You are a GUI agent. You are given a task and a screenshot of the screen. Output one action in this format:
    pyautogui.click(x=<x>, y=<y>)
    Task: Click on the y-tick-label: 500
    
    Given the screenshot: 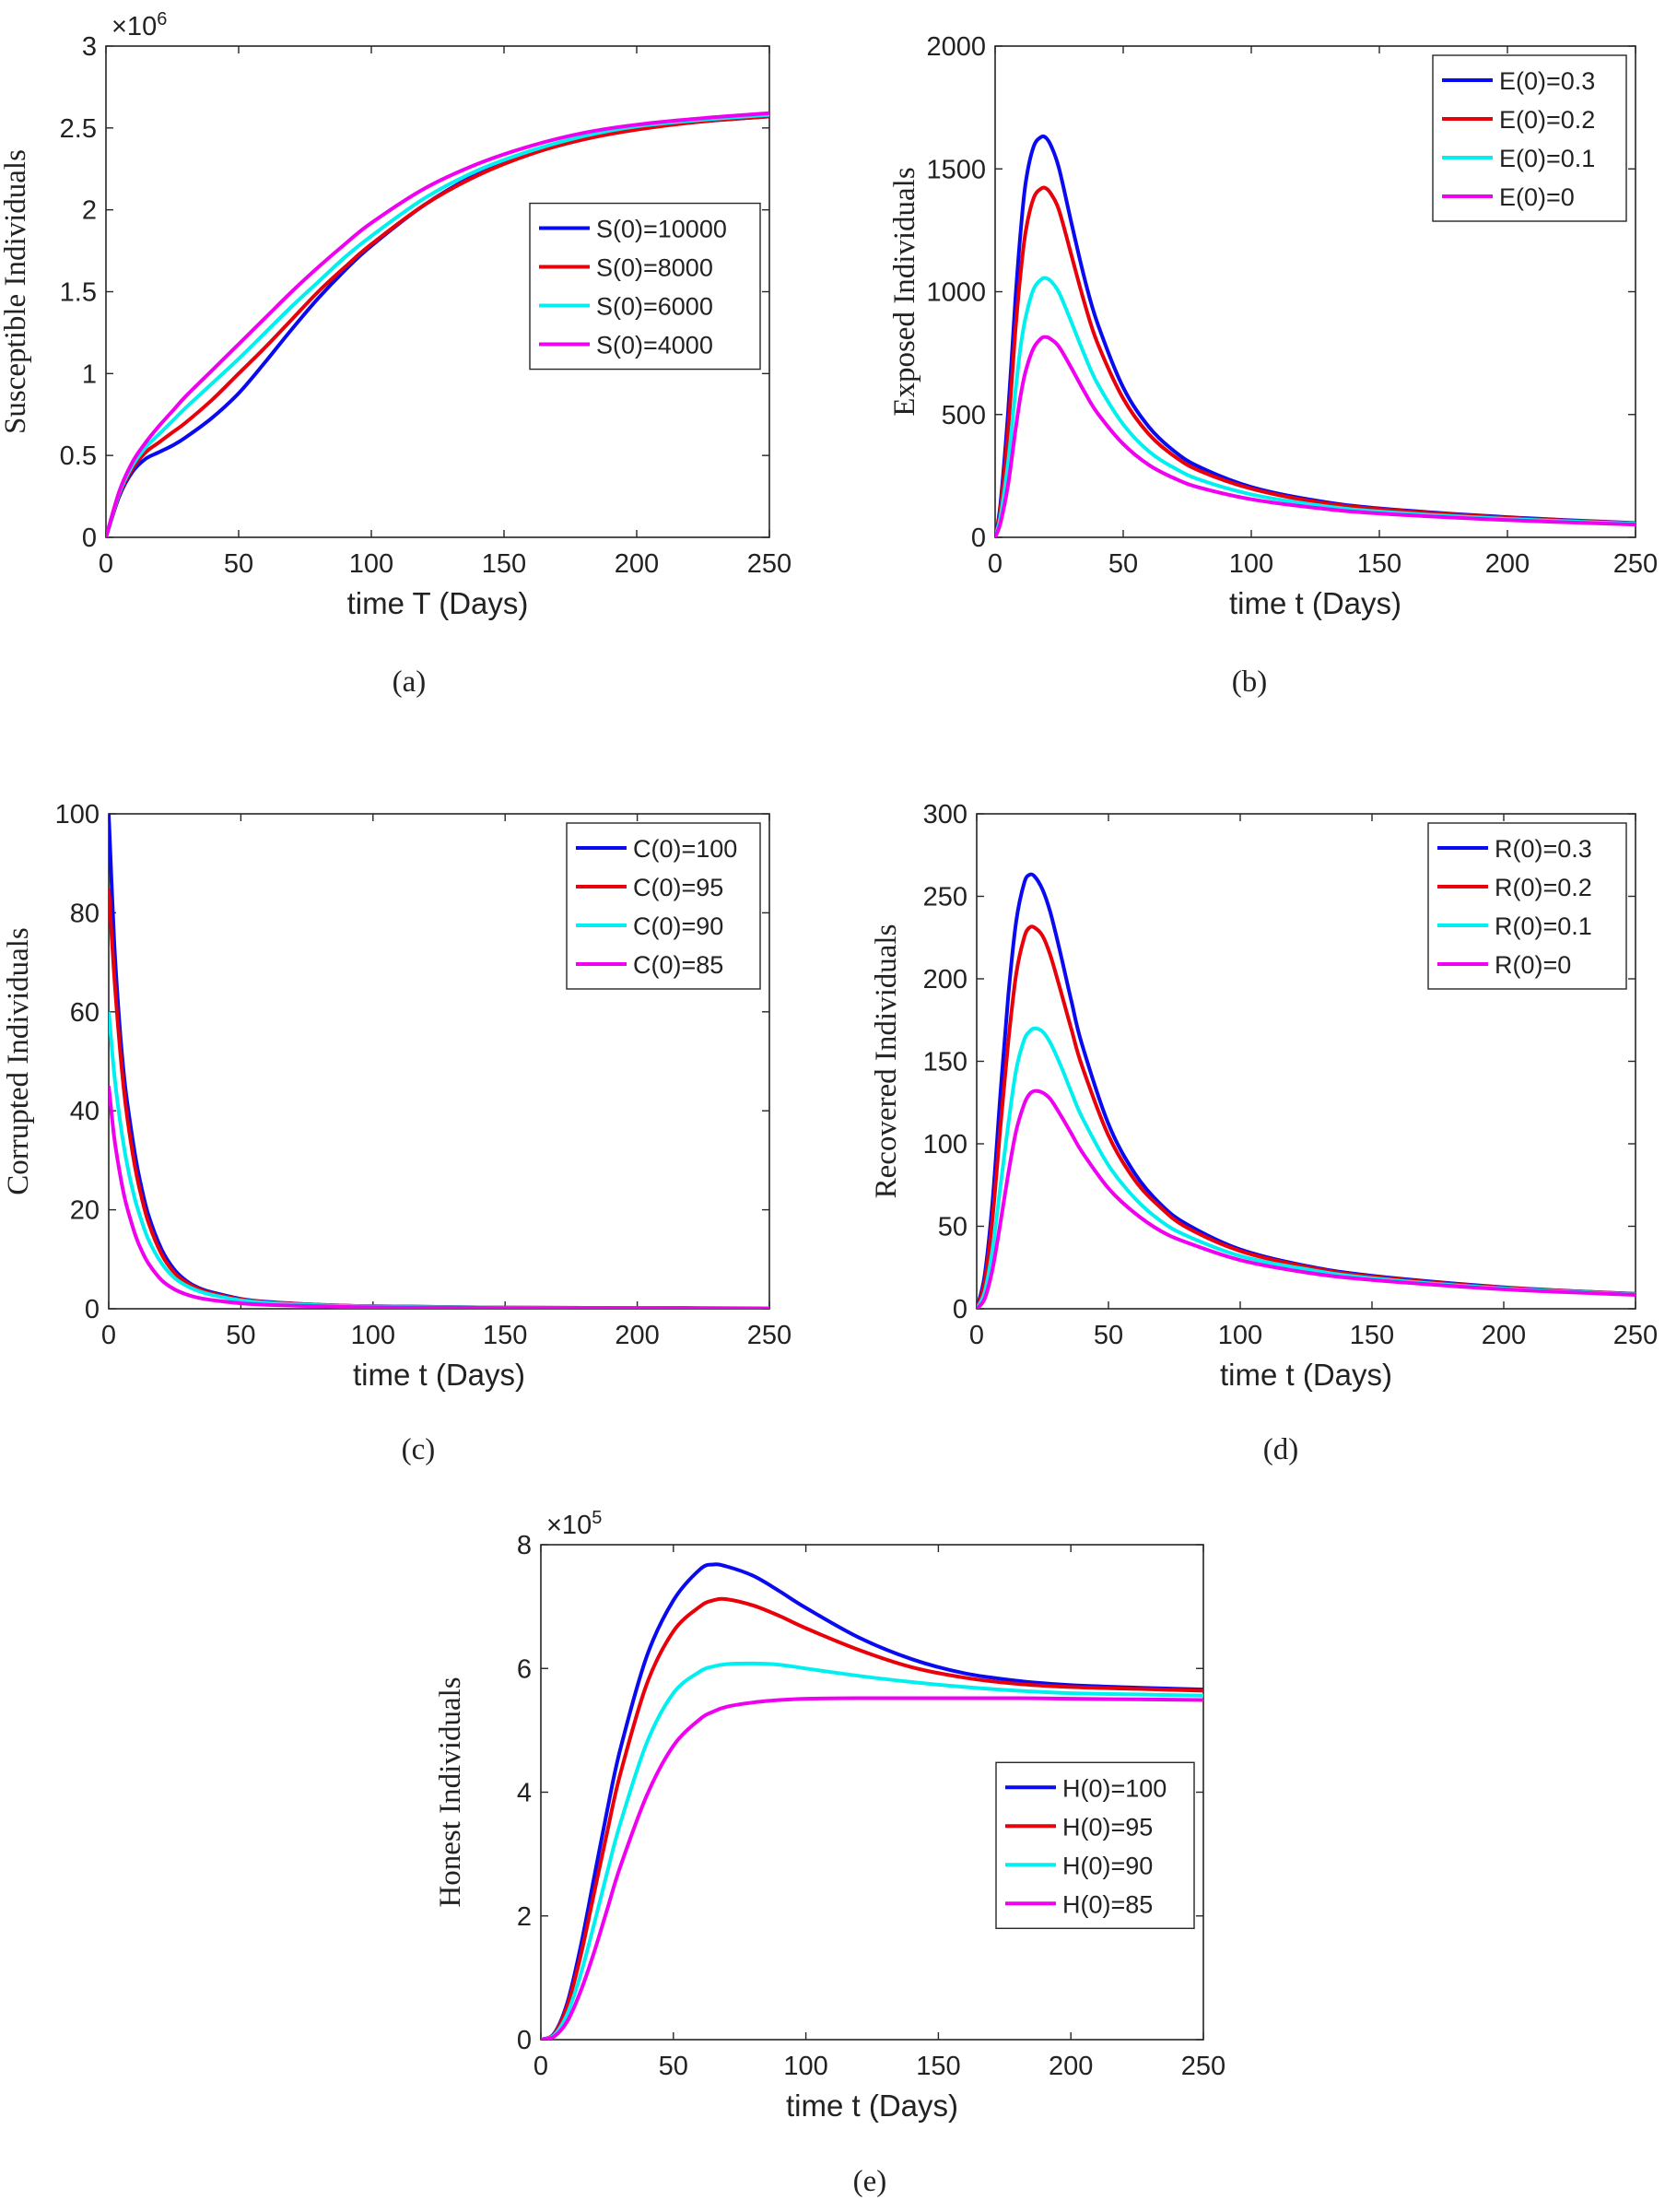 What is the action you would take?
    pyautogui.click(x=964, y=415)
    